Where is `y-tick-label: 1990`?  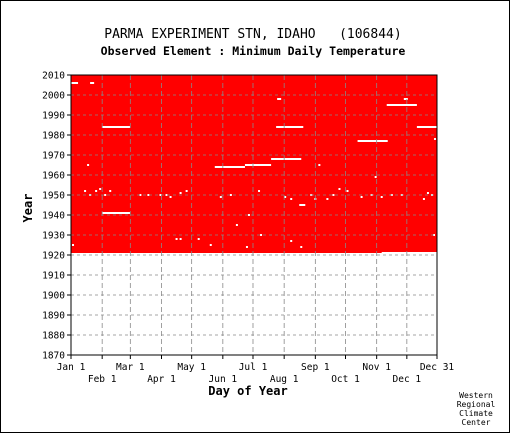 y-tick-label: 1990 is located at coordinates (53, 116).